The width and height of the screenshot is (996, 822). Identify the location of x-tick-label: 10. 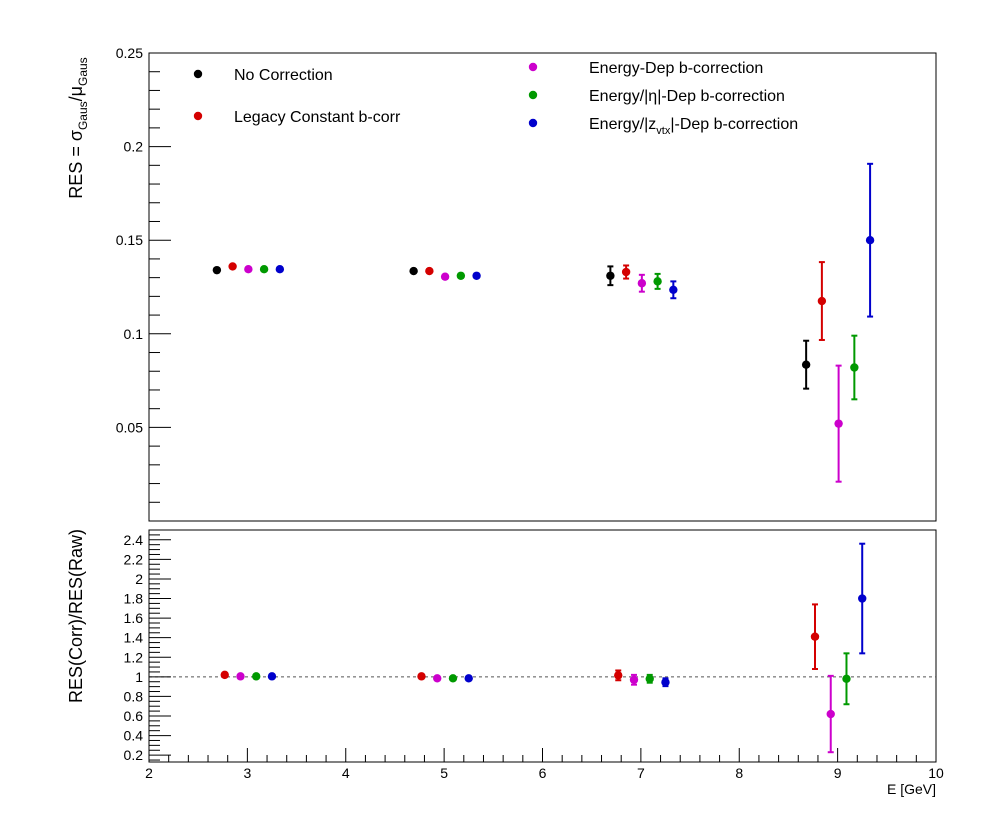
(936, 773).